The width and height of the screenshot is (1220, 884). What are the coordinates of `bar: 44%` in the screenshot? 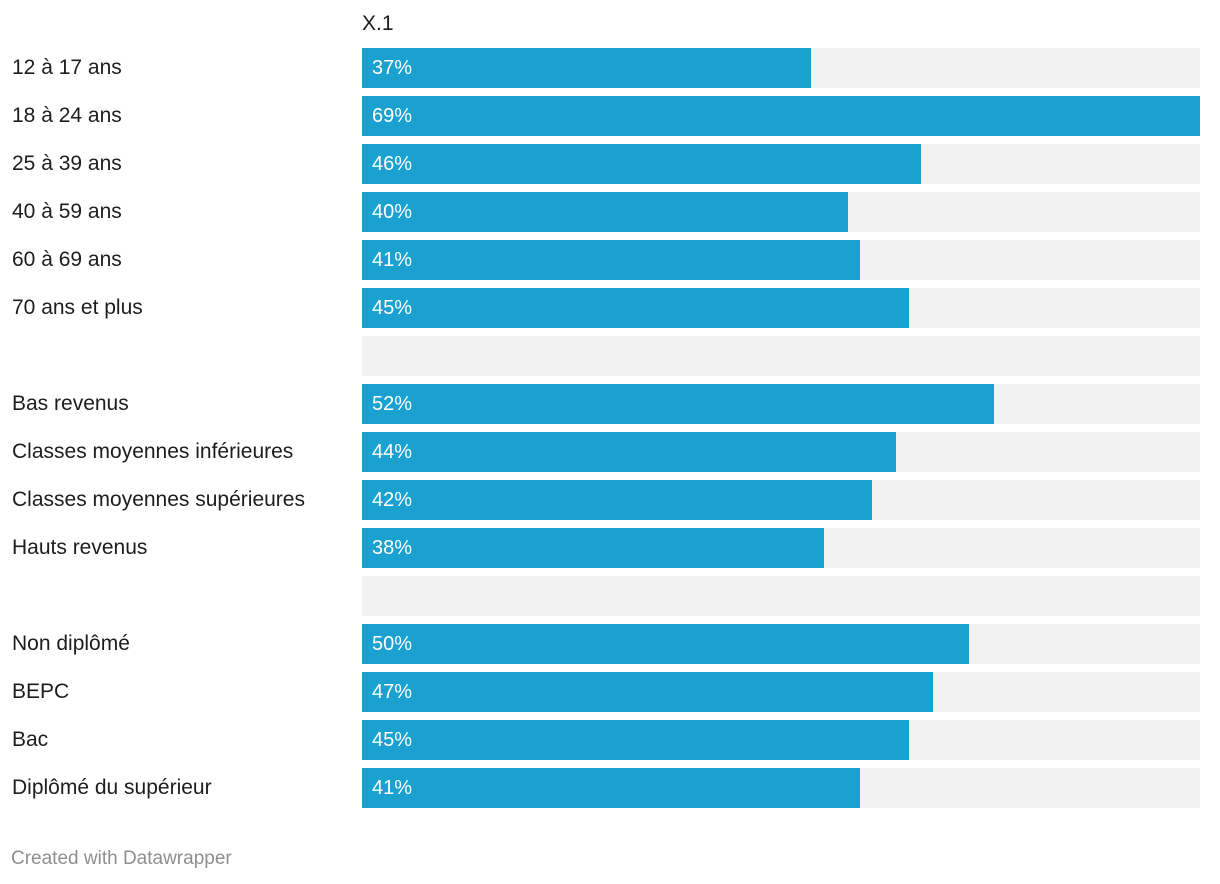 It's located at (629, 452).